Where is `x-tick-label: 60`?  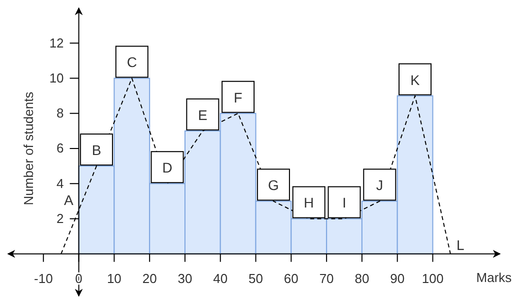 x-tick-label: 60 is located at coordinates (291, 278).